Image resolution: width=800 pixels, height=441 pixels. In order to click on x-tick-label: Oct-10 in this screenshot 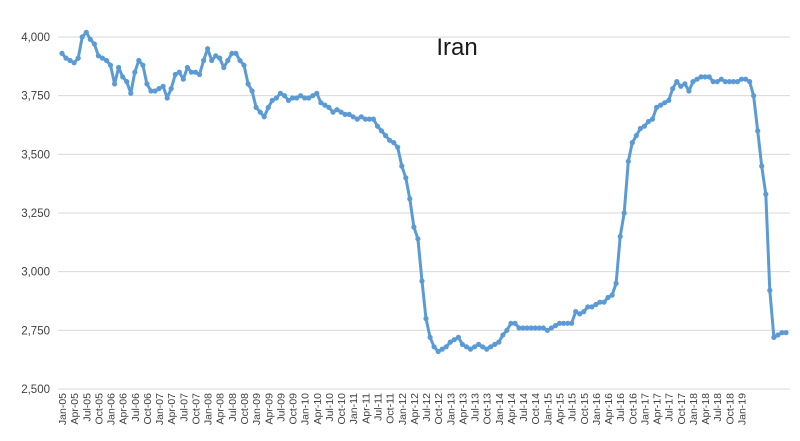, I will do `click(342, 409)`.